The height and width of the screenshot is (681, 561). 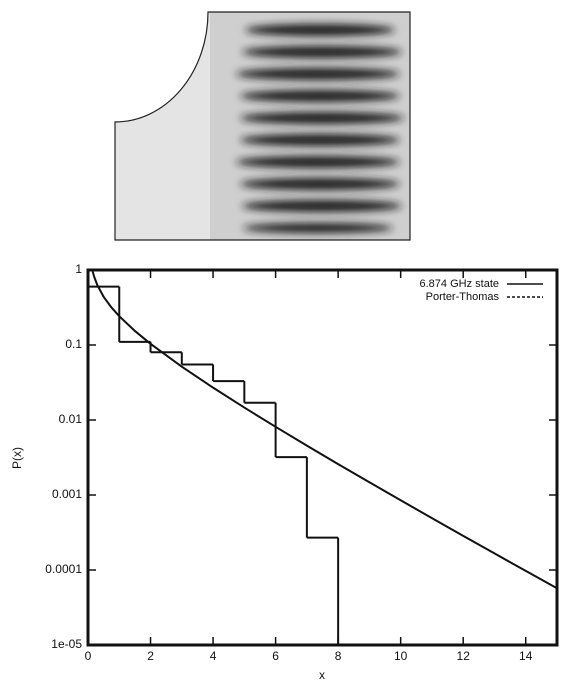 I want to click on x-tick-label: 6, so click(x=275, y=656).